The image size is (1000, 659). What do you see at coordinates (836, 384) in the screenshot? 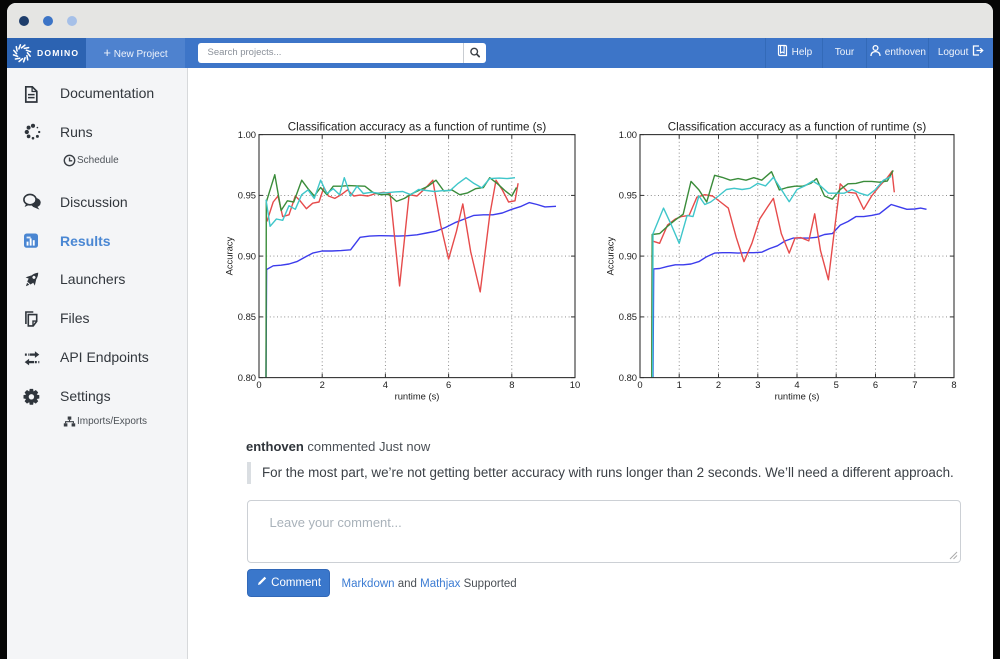
I see `svg-text: 5` at bounding box center [836, 384].